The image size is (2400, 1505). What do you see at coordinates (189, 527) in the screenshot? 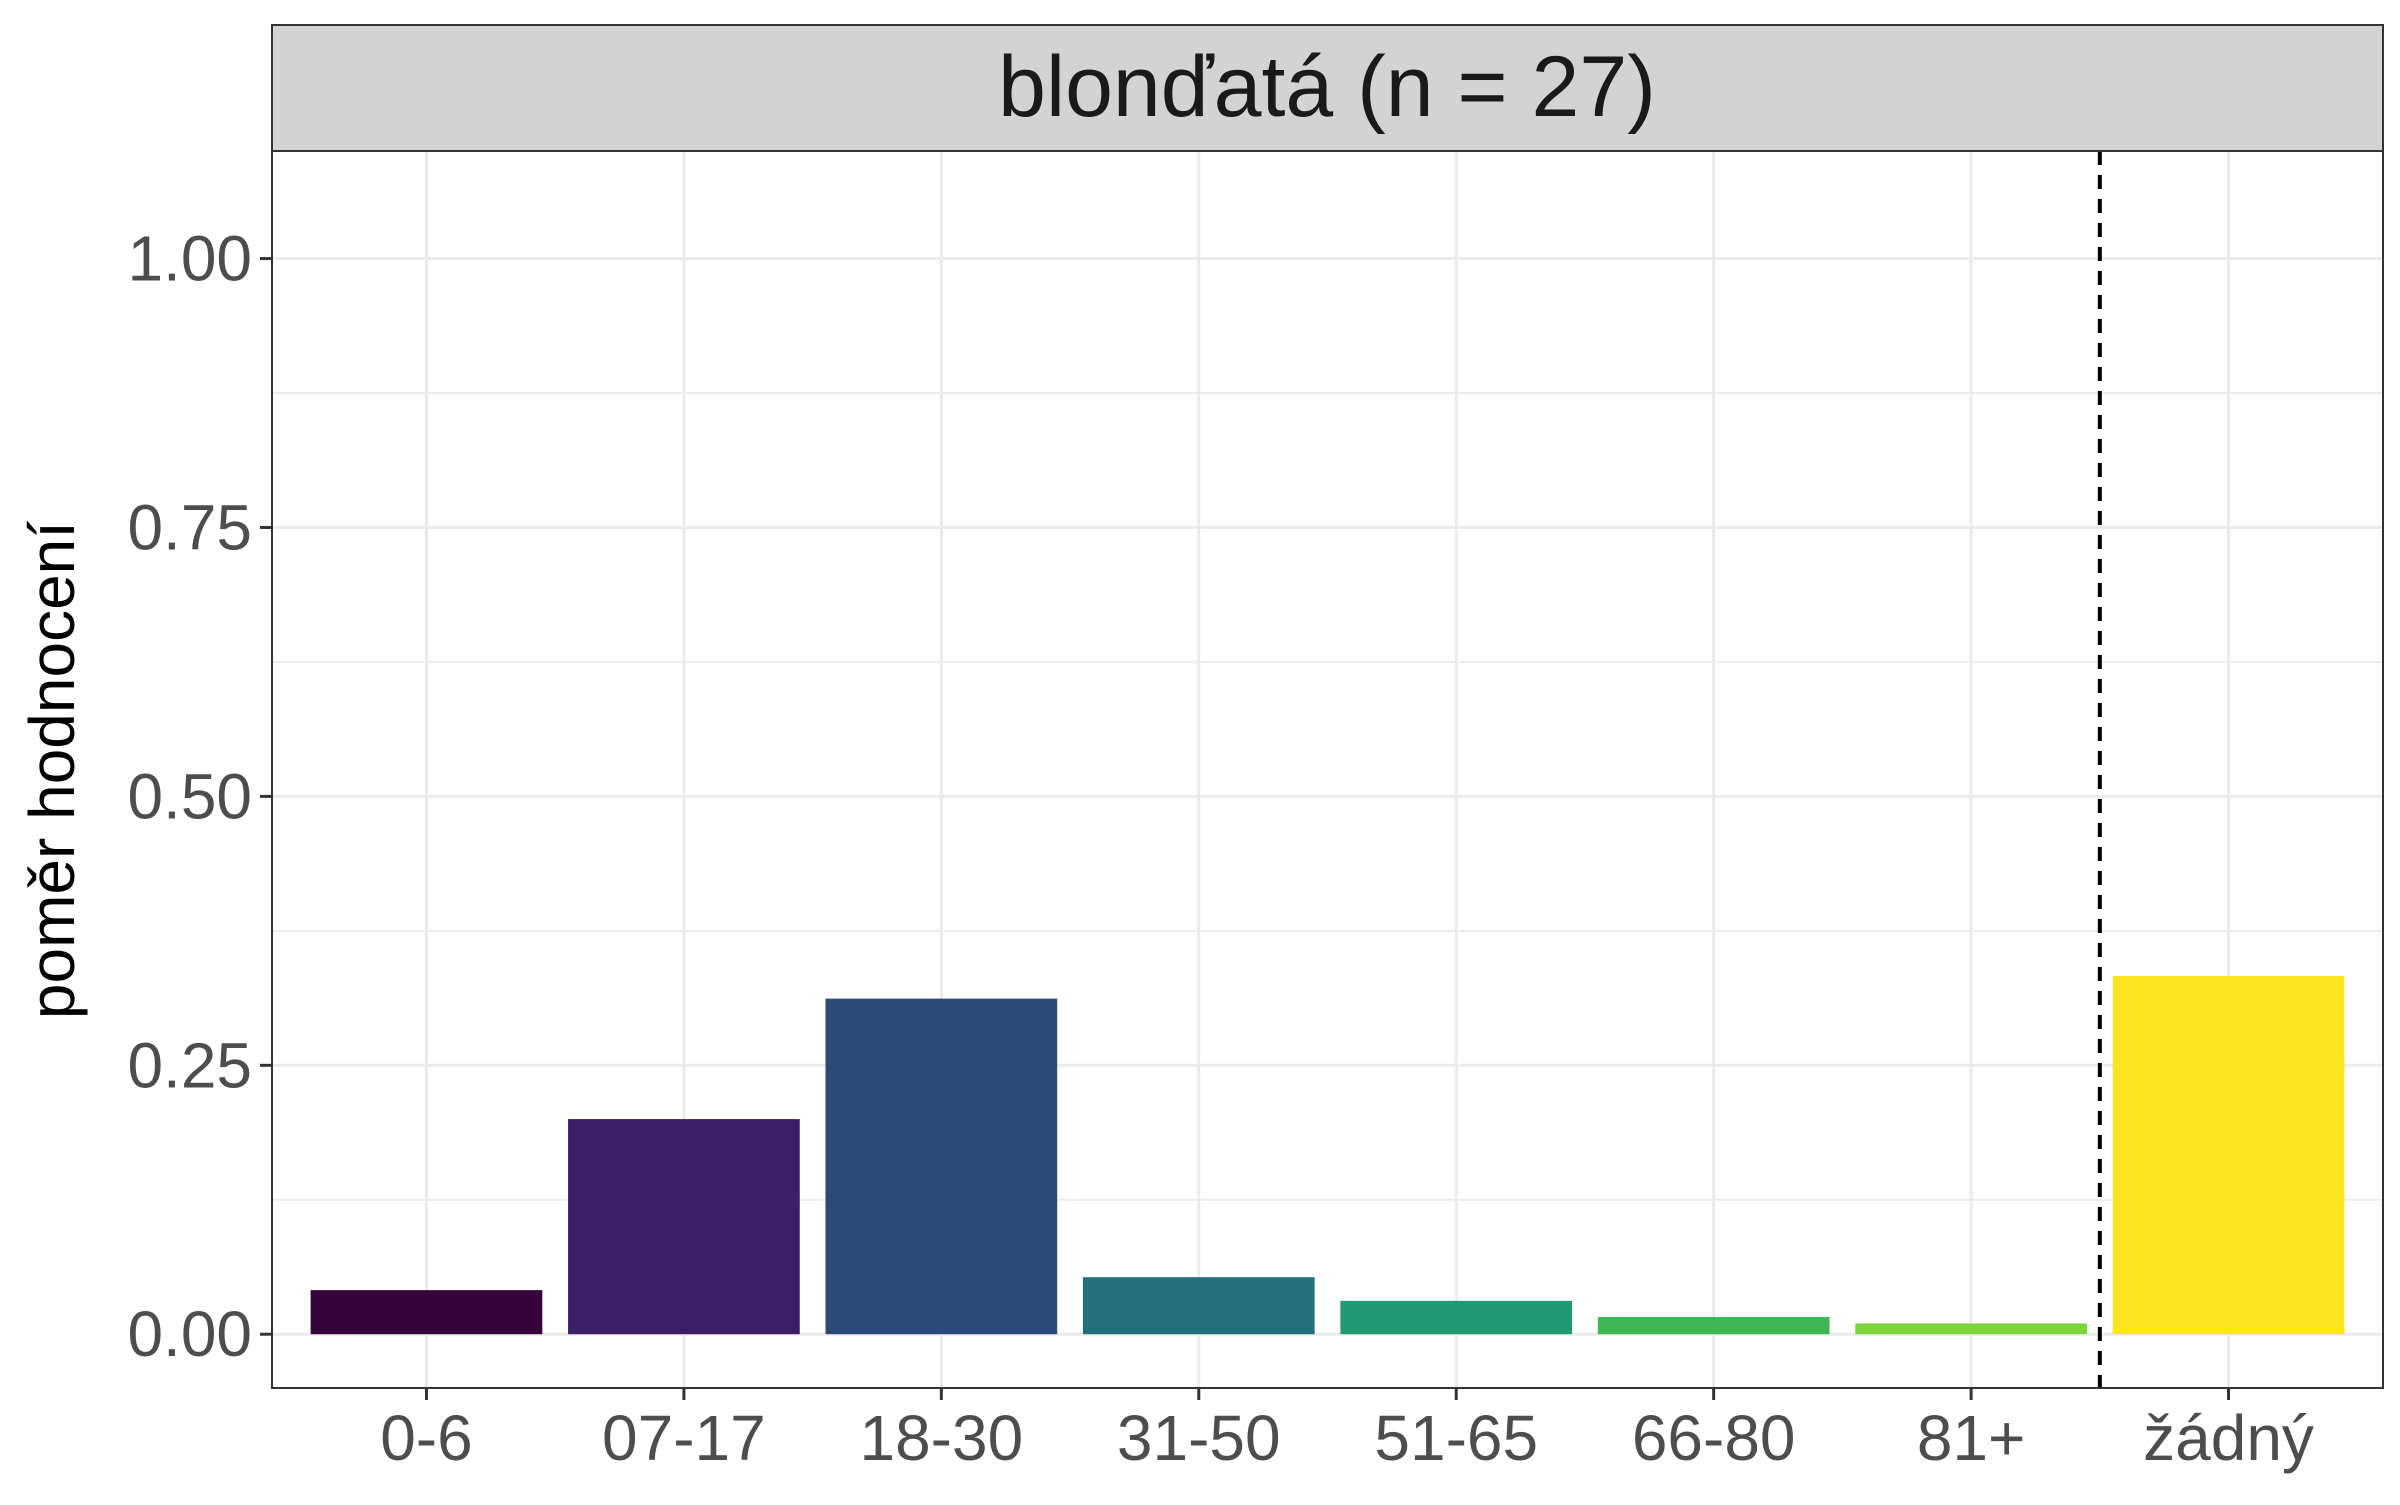
I see `y-tick-label: 0.75` at bounding box center [189, 527].